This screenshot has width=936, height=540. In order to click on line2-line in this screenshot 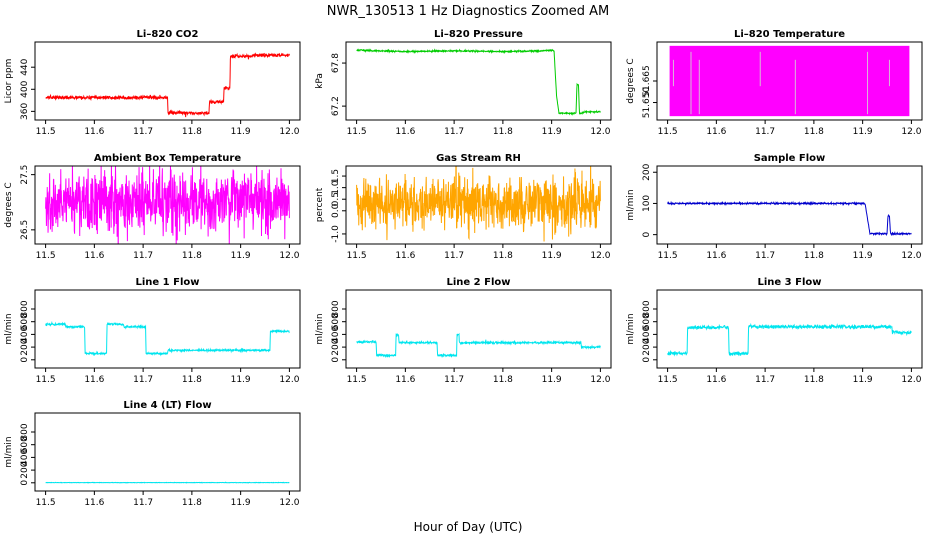, I will do `click(478, 345)`.